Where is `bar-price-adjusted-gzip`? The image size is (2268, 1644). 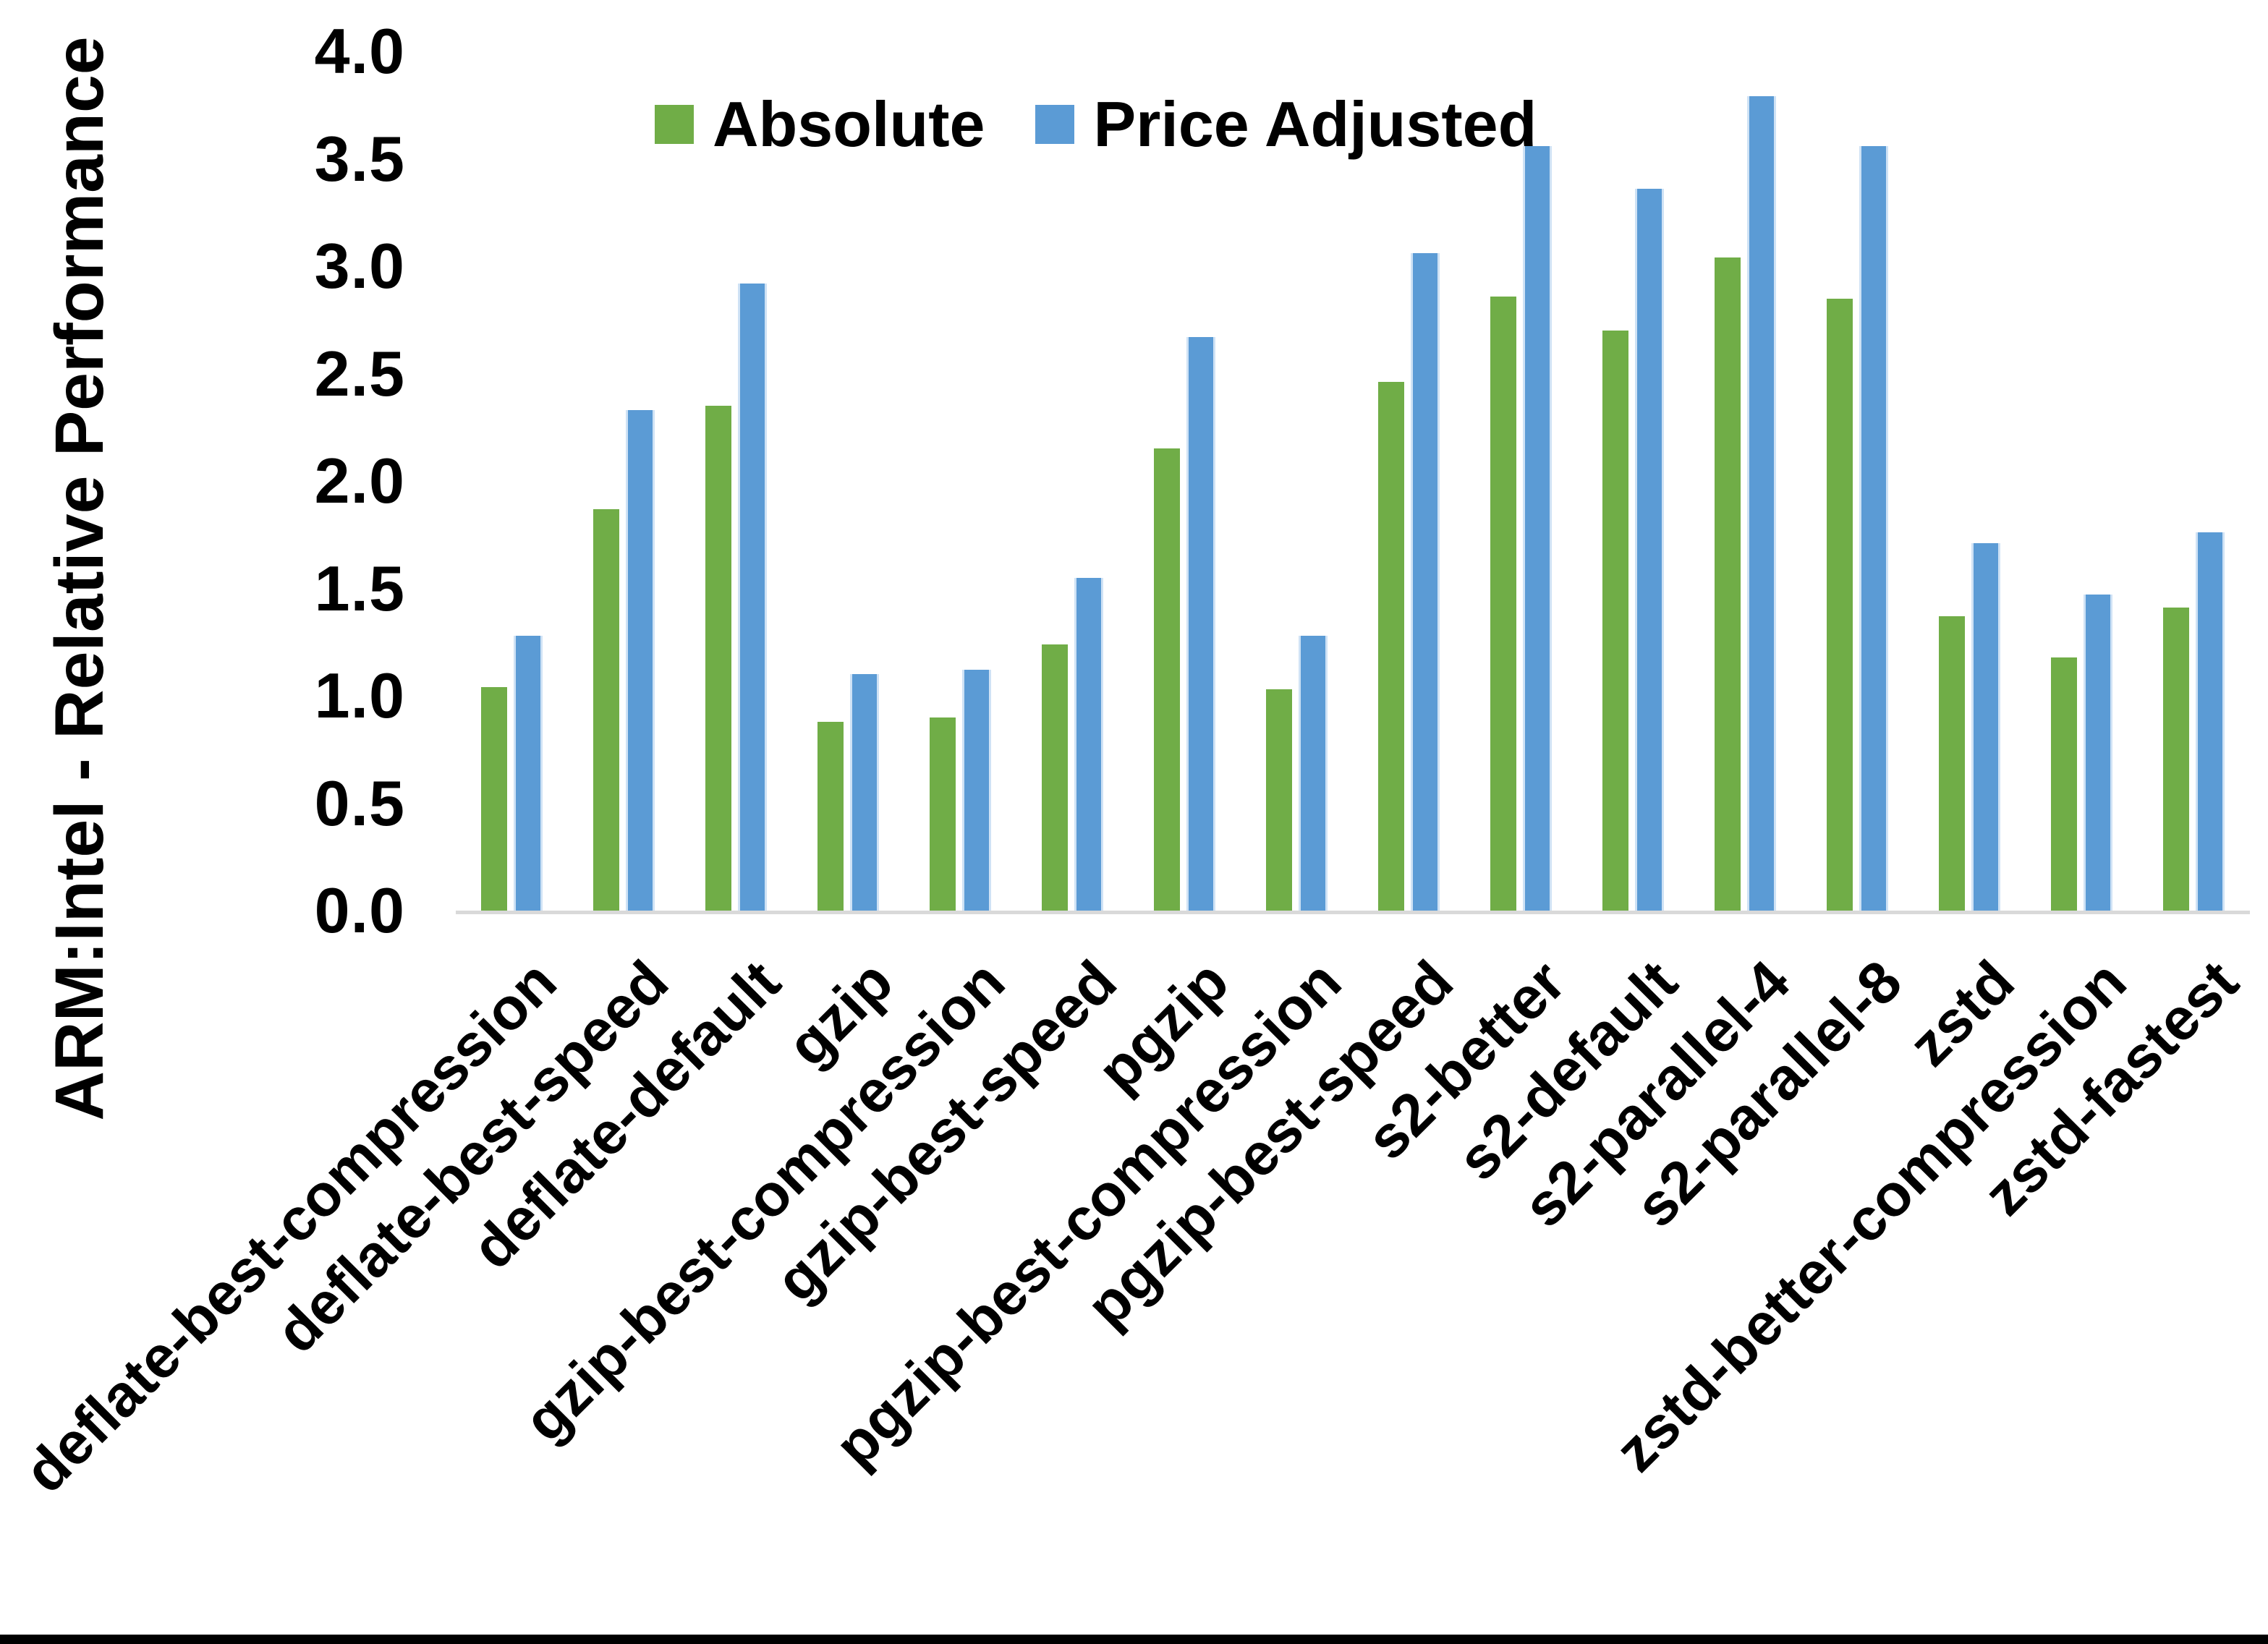
bar-price-adjusted-gzip is located at coordinates (864, 792).